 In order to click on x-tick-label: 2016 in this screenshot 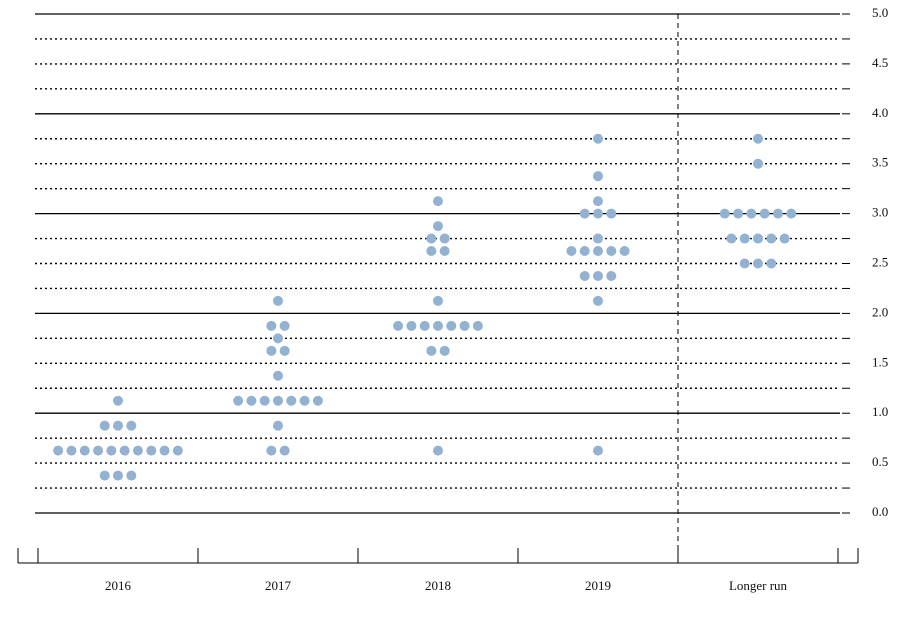, I will do `click(118, 585)`.